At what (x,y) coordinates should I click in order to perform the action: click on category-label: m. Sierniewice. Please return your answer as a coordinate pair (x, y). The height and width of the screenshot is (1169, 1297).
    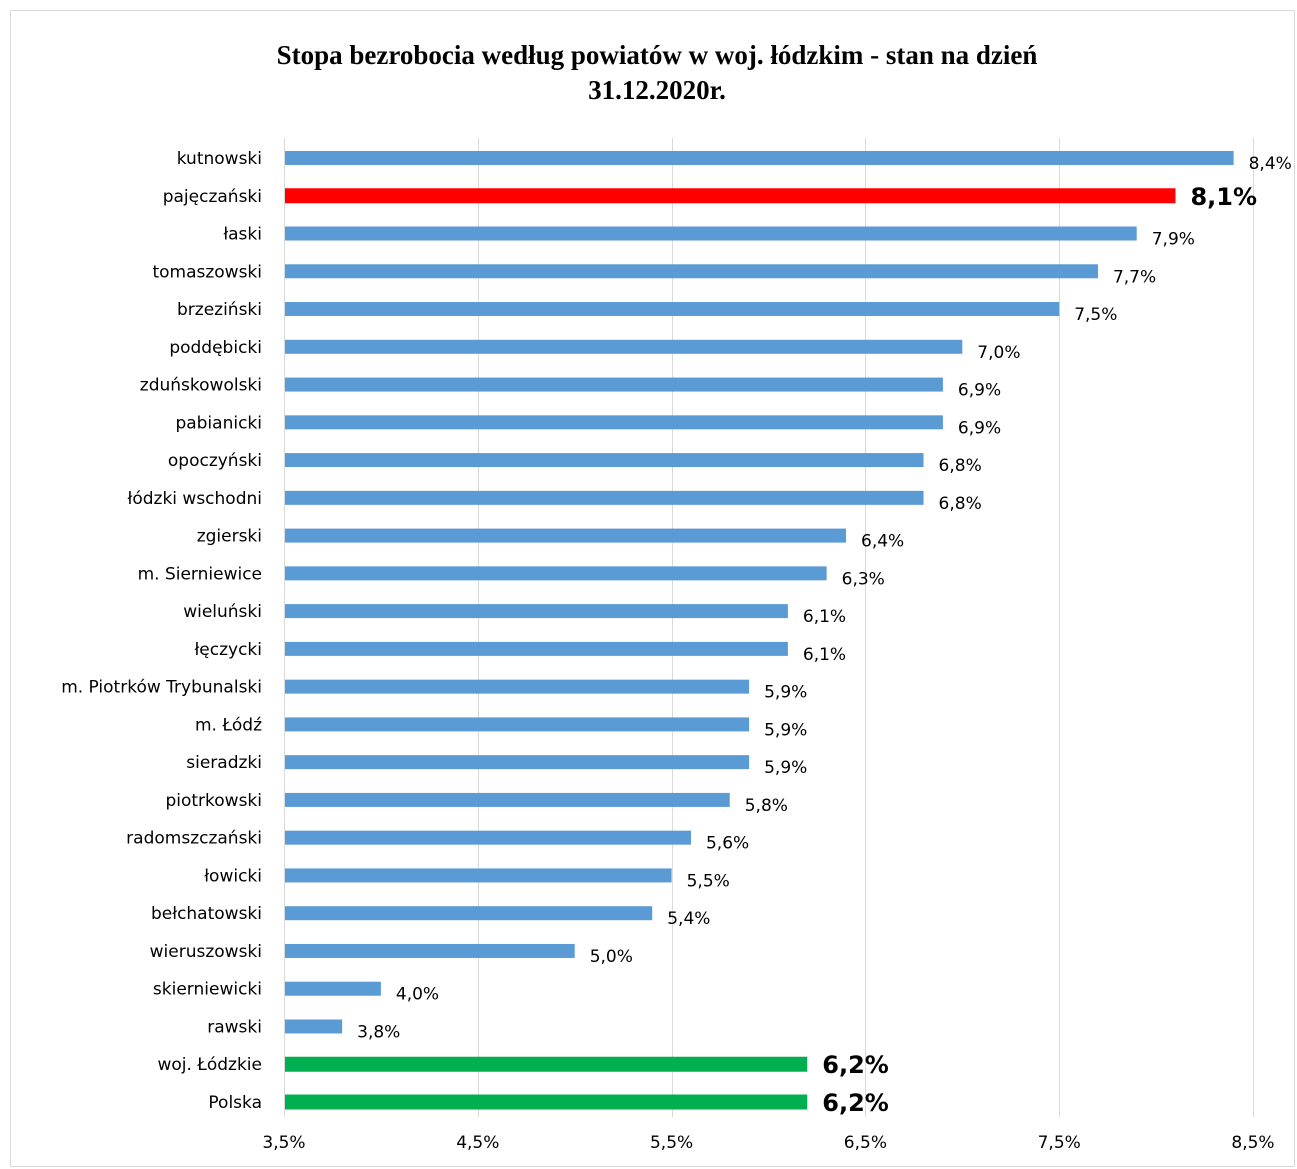
    Looking at the image, I should click on (200, 574).